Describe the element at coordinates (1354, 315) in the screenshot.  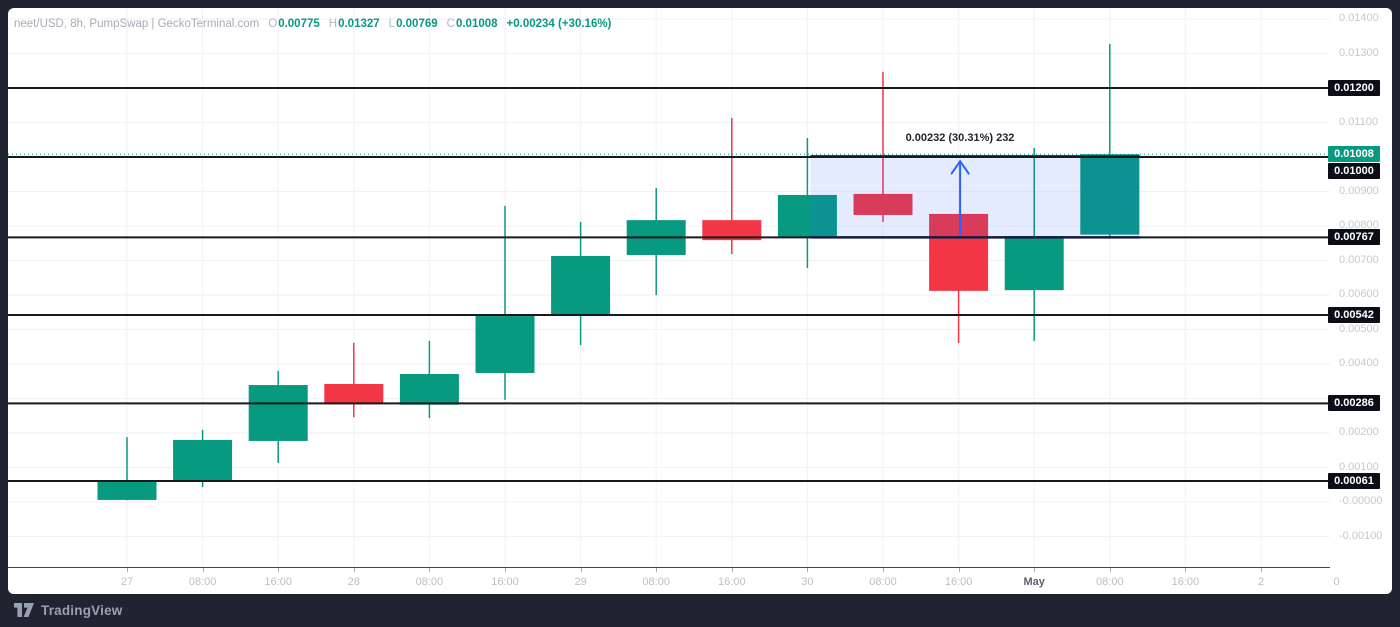
I see `price-level-badge: 0.00542` at that location.